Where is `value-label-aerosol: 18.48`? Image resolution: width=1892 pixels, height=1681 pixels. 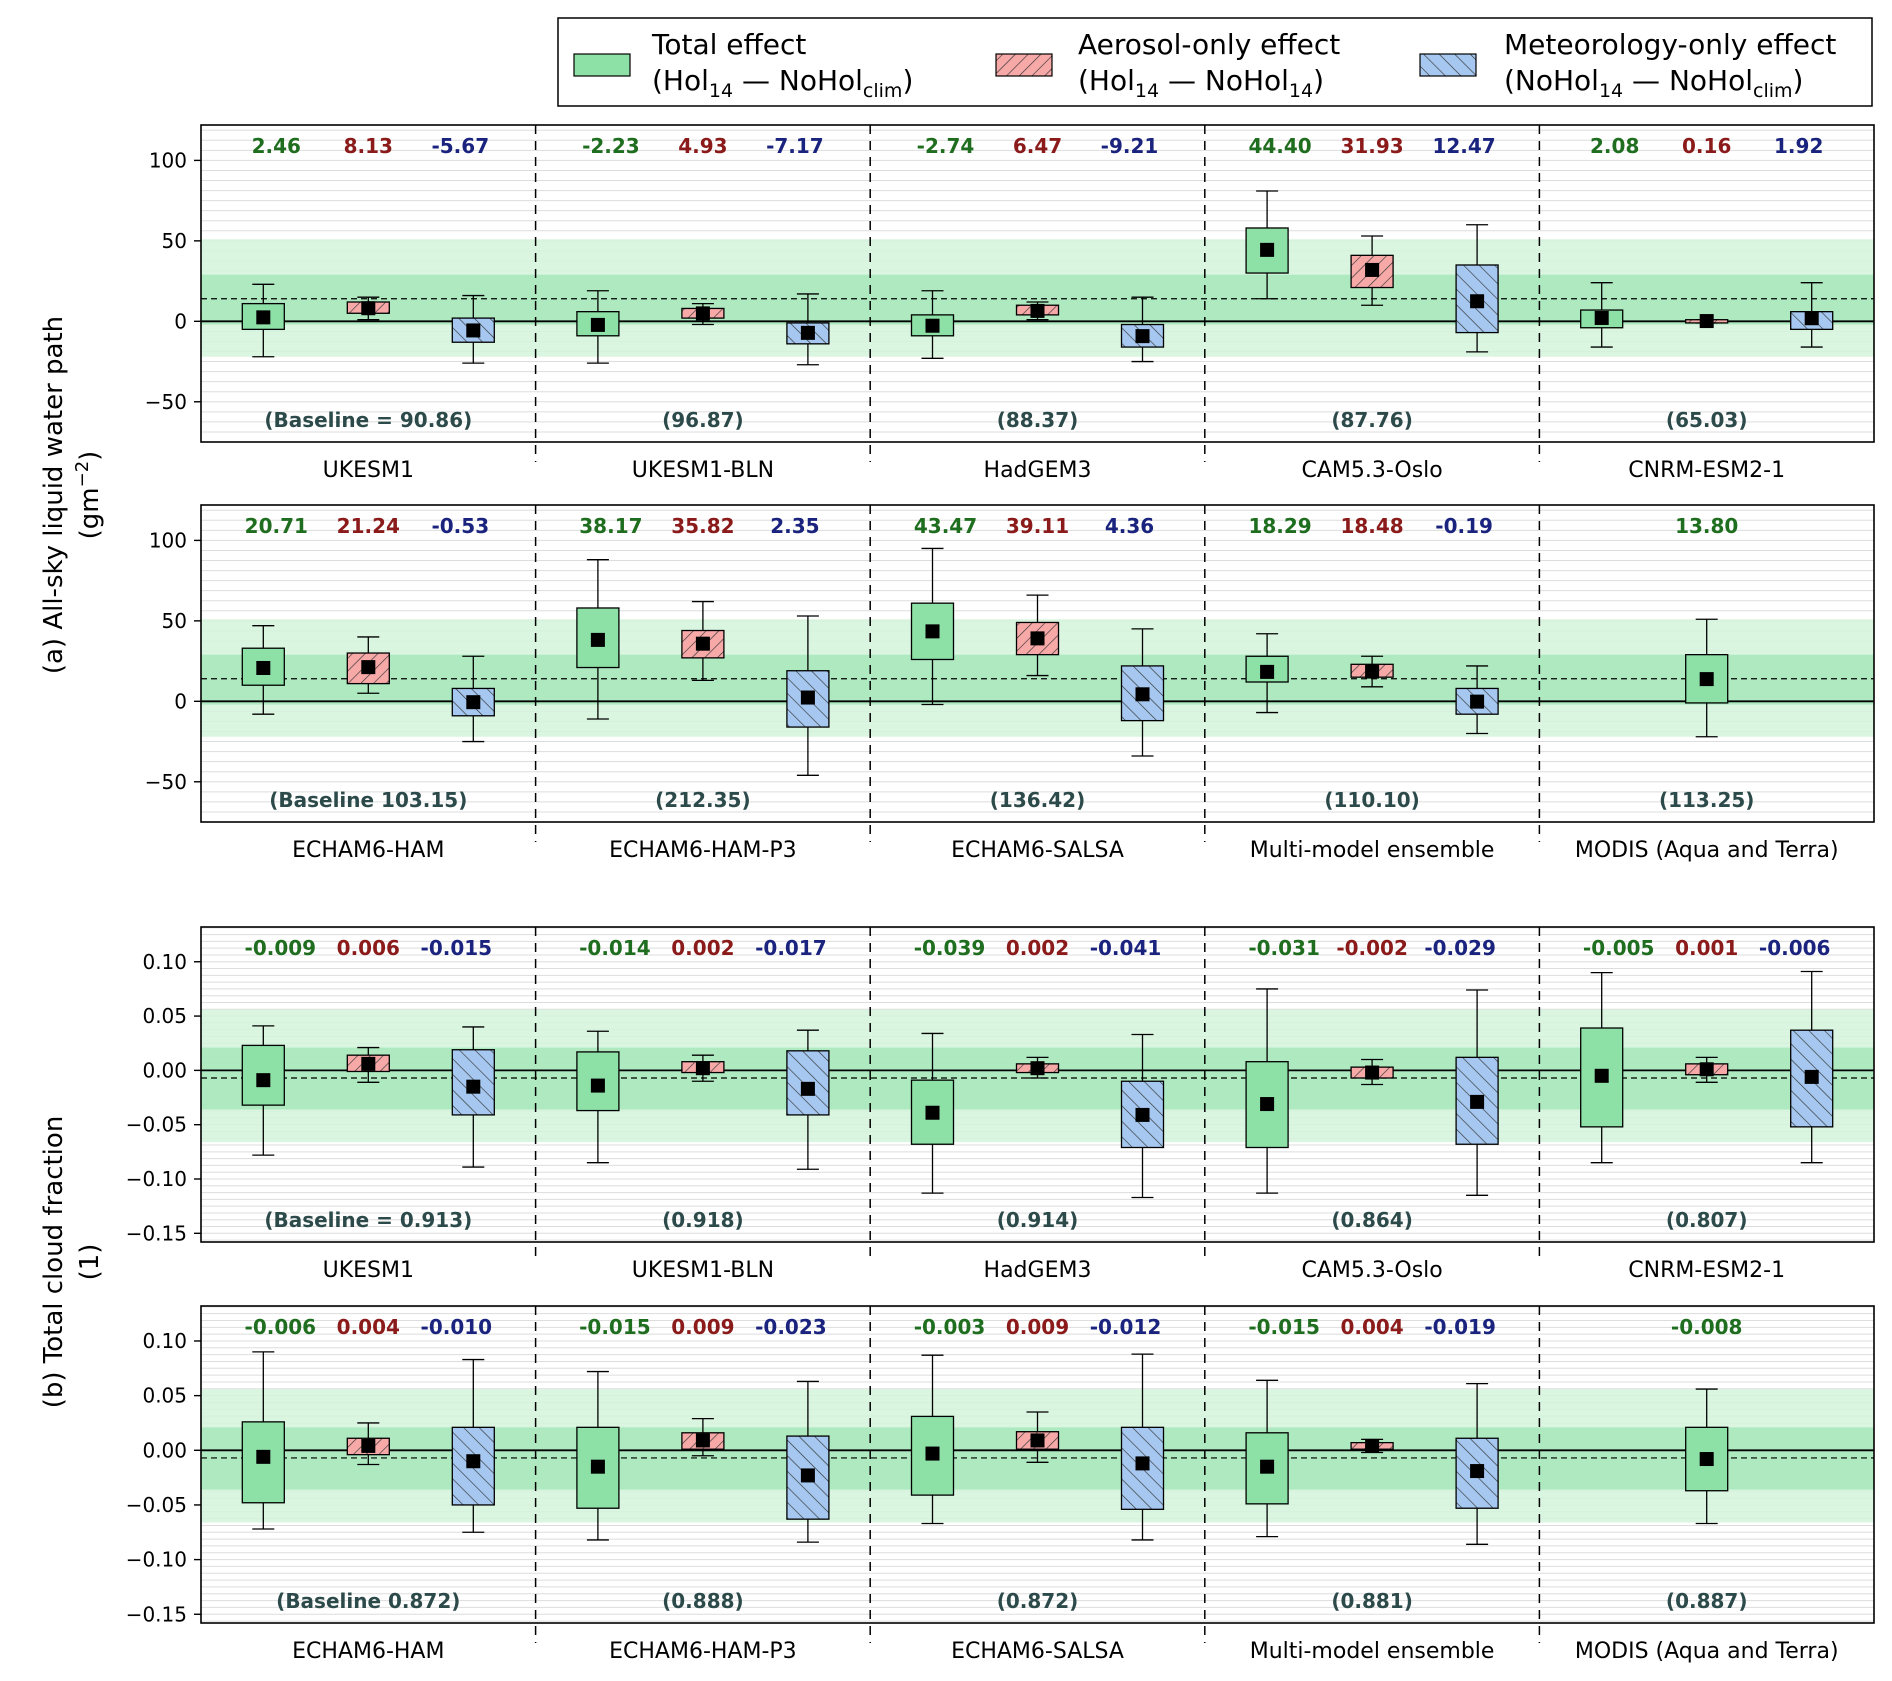 value-label-aerosol: 18.48 is located at coordinates (1371, 526).